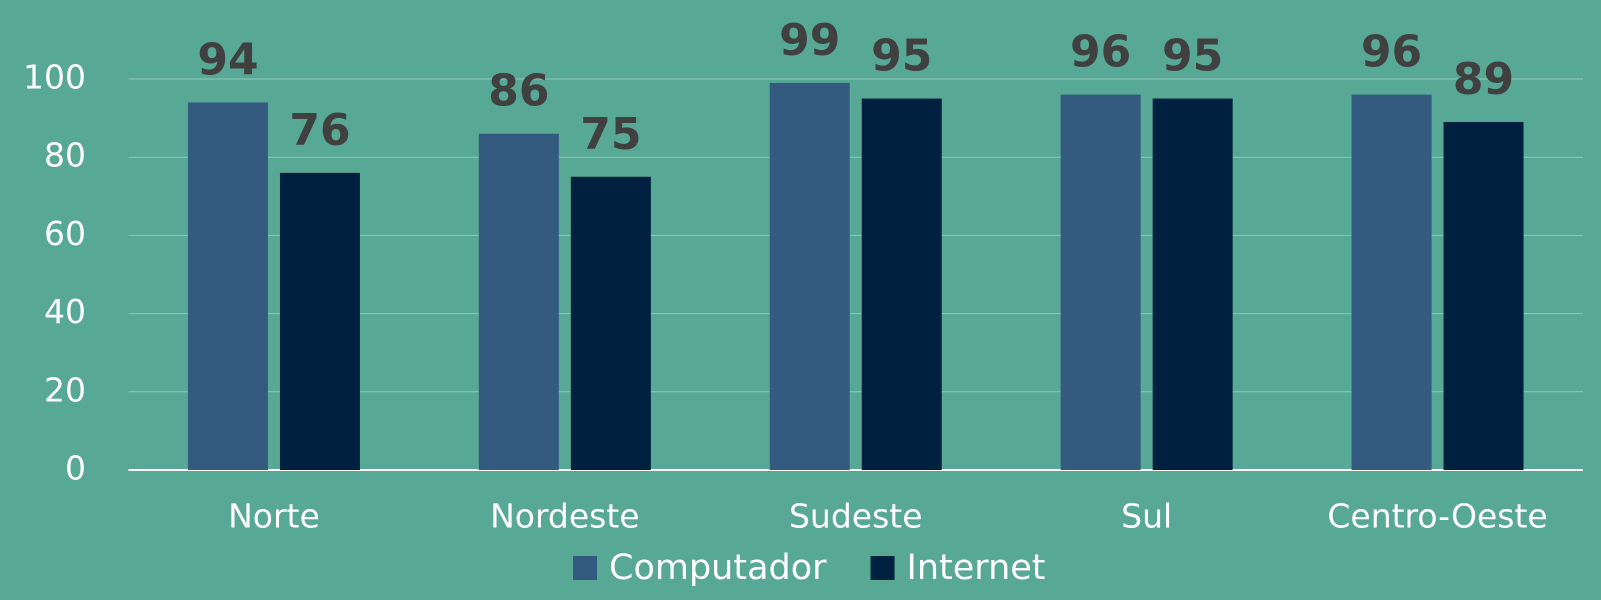 Image resolution: width=1601 pixels, height=600 pixels. Describe the element at coordinates (518, 91) in the screenshot. I see `value-label: 86` at that location.